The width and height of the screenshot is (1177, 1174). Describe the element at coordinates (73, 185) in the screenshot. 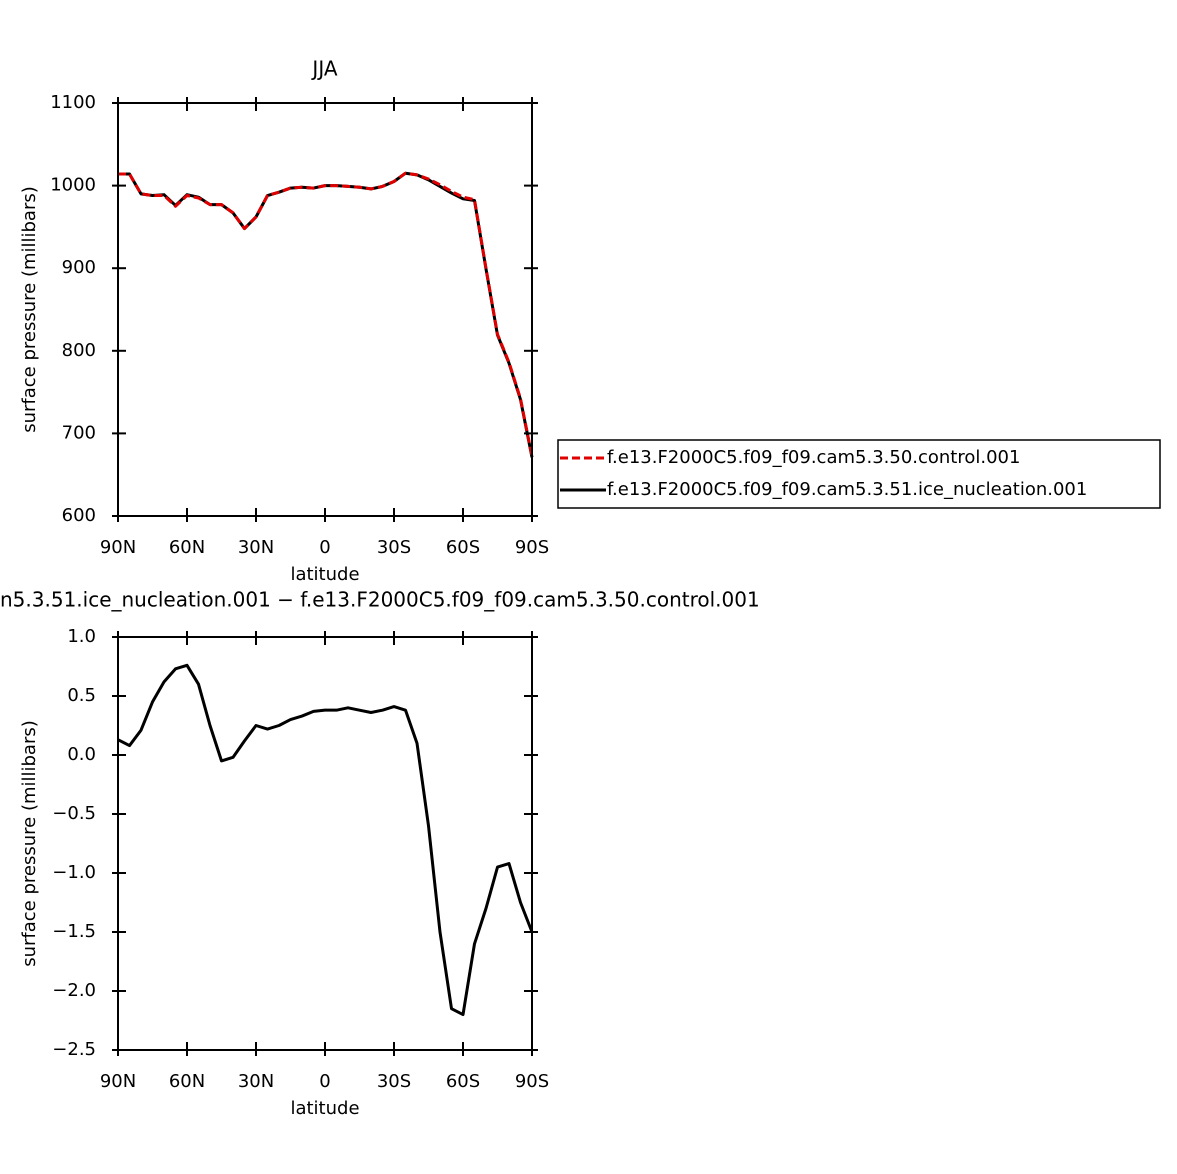

I see `y-tick-label: 1000` at that location.